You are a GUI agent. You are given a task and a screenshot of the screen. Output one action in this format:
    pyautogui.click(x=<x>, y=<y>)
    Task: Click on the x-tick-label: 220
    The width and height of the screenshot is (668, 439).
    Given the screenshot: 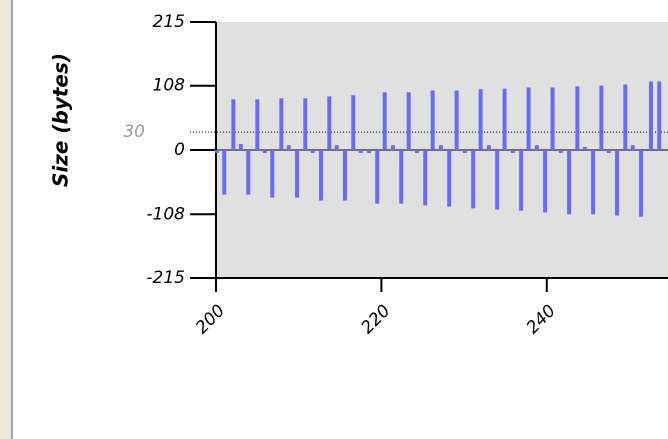 What is the action you would take?
    pyautogui.click(x=375, y=319)
    